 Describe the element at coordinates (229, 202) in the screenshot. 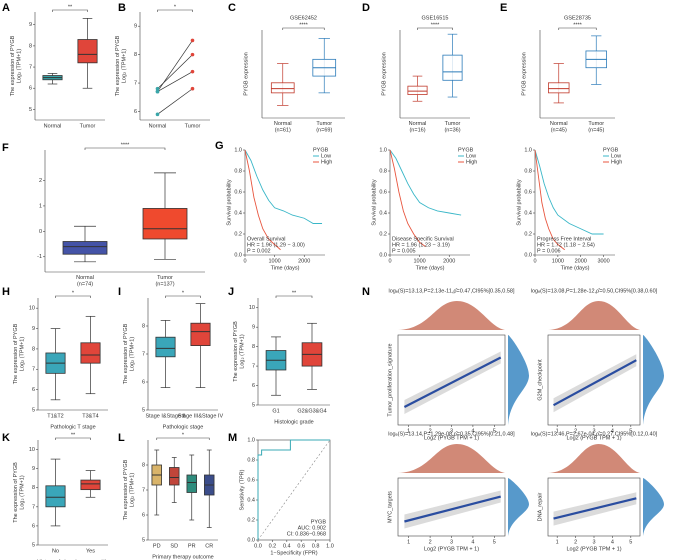

I see `y-axis-title: Survival probability` at that location.